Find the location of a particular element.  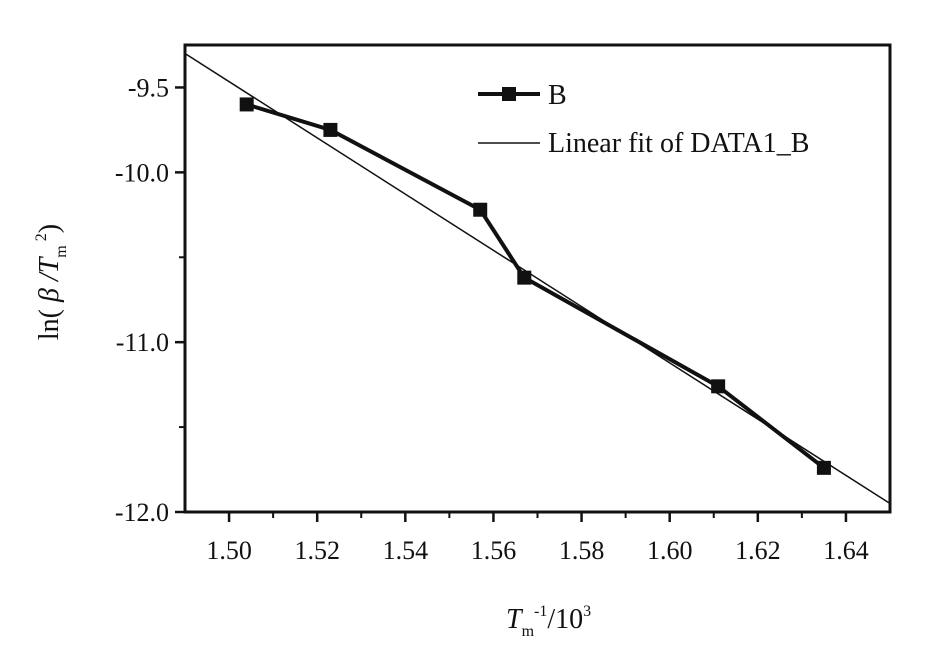

legend-label-linear-fit: Linear fit of DATA1_B is located at coordinates (678, 143).